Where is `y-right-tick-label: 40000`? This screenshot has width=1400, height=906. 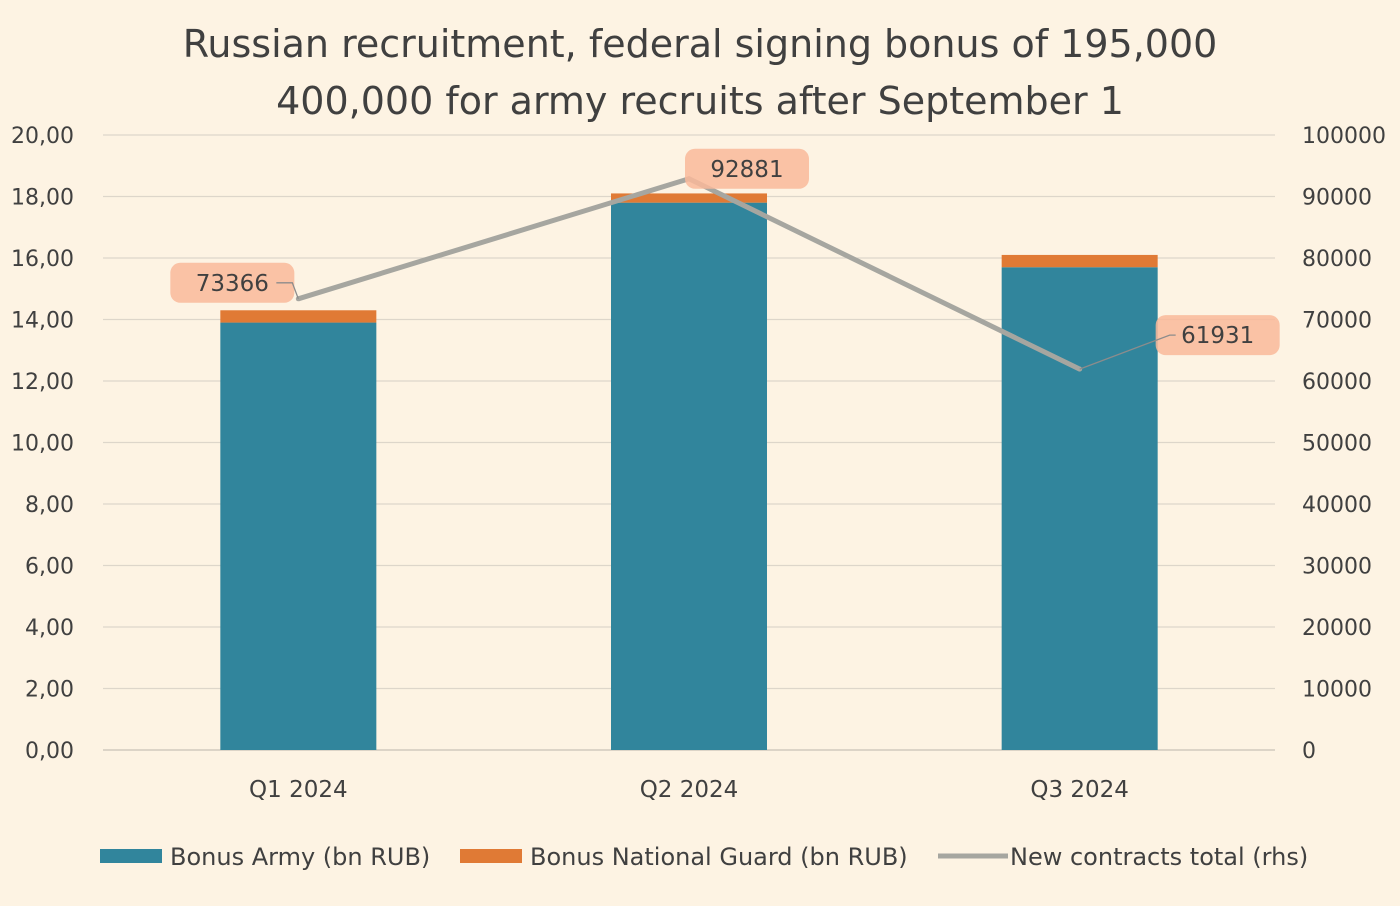 y-right-tick-label: 40000 is located at coordinates (1337, 505).